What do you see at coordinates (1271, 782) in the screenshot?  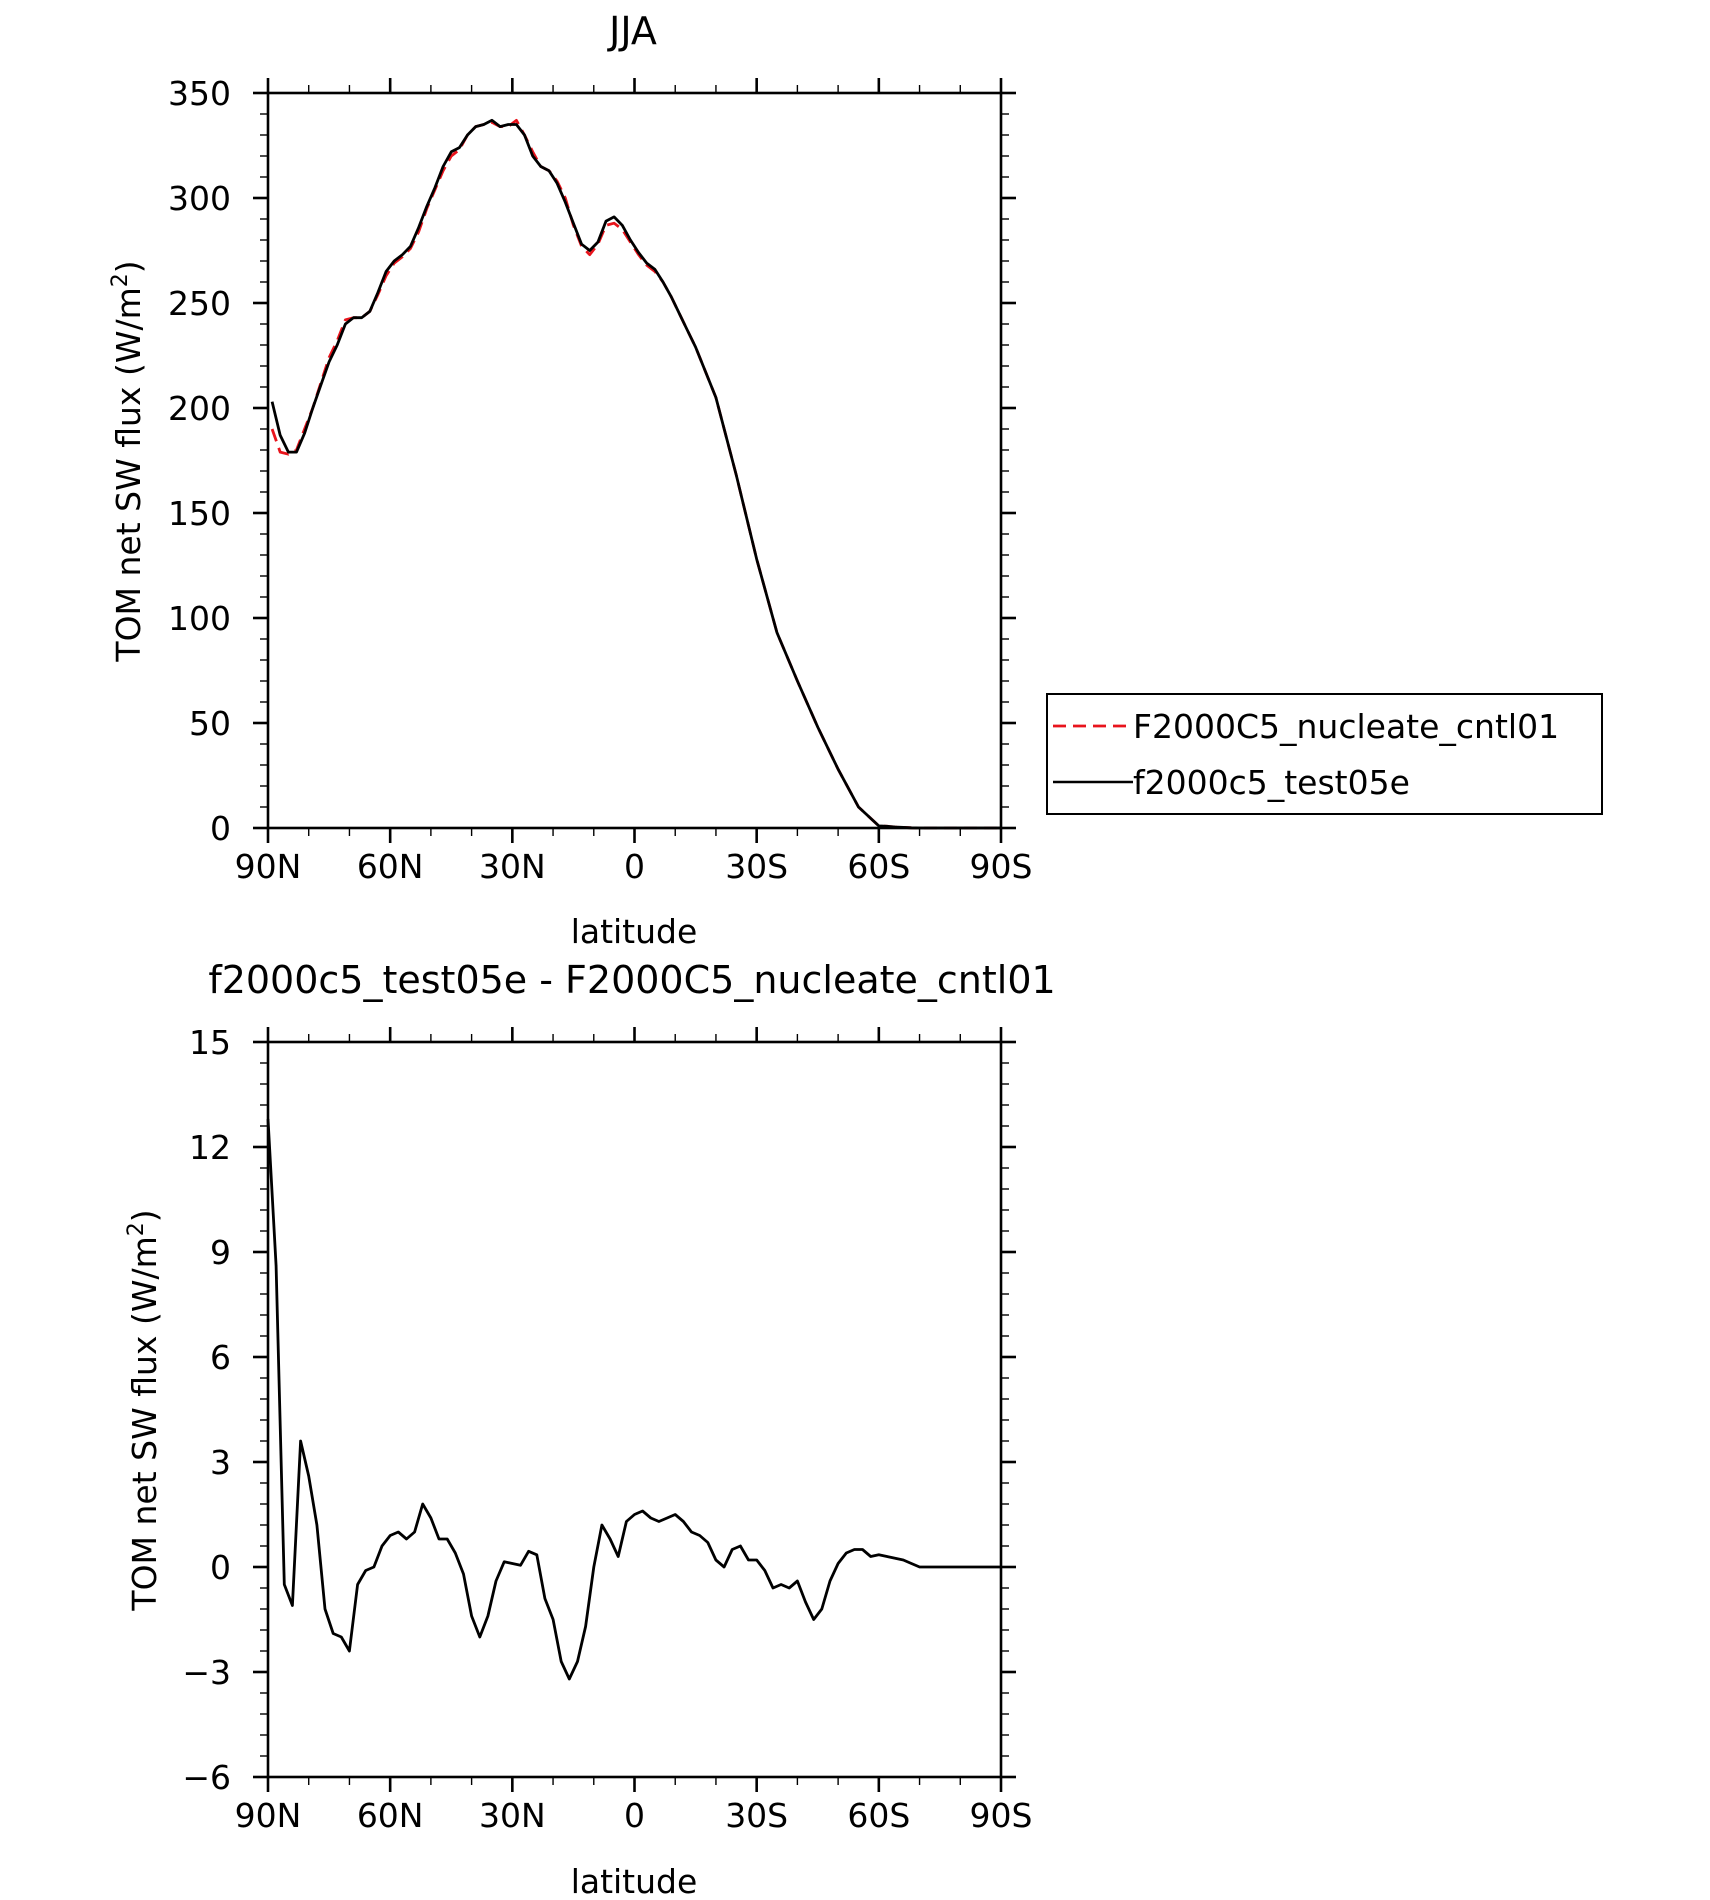 I see `legend-label-test05e: f2000c5_test05e` at bounding box center [1271, 782].